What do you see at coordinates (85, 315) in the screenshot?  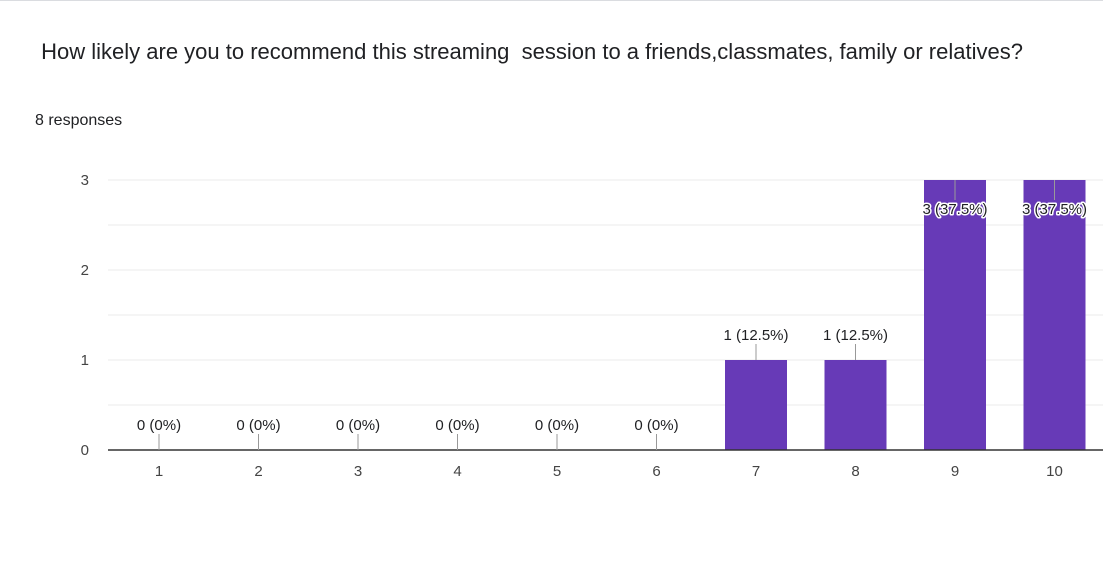 I see `y-axis-ticks: 0 1 2 3` at bounding box center [85, 315].